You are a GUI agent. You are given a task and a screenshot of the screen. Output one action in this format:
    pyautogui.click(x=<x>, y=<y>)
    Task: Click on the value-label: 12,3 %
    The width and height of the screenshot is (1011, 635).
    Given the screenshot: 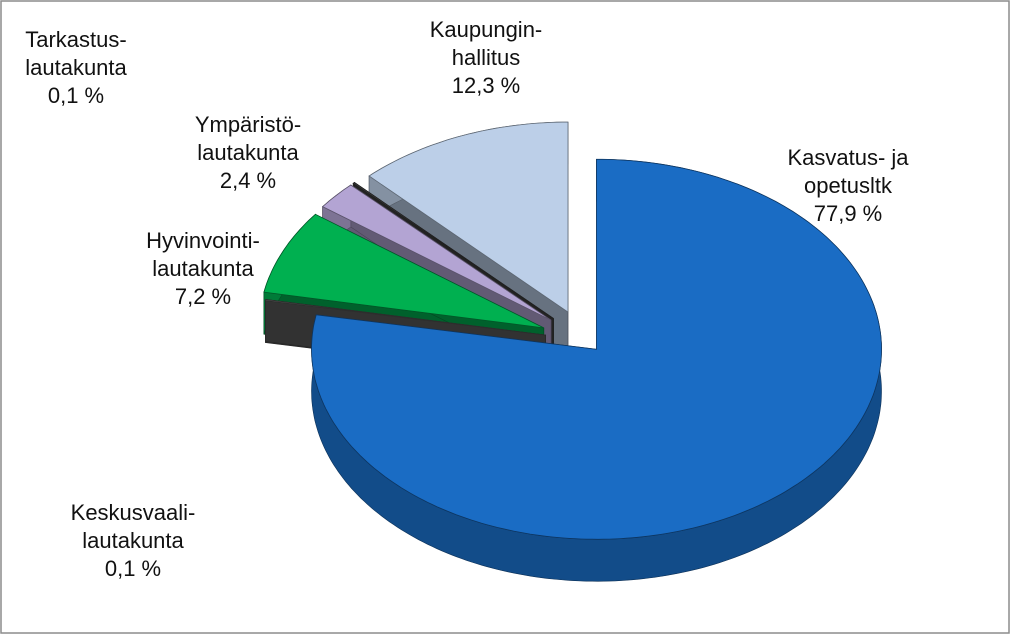 What is the action you would take?
    pyautogui.click(x=486, y=85)
    